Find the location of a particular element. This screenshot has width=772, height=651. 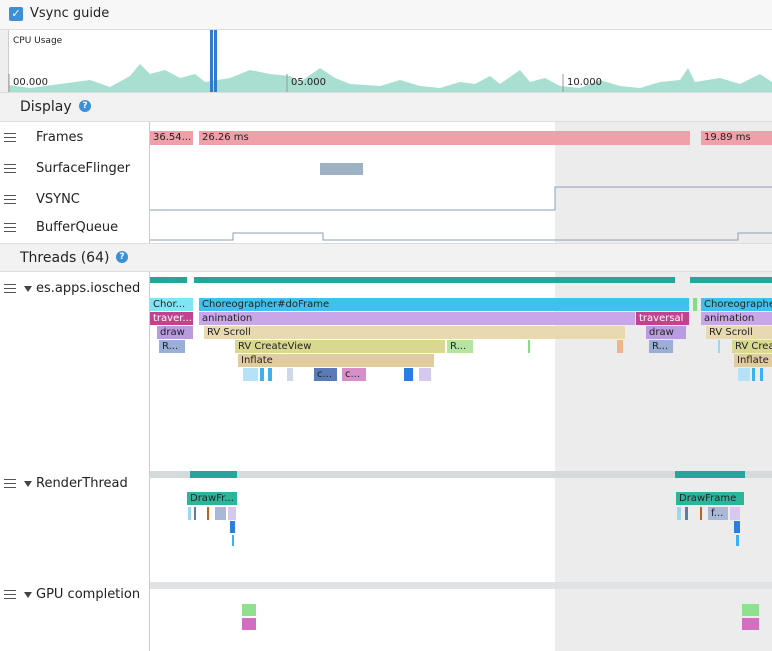

cpu-gutter is located at coordinates (4, 61).